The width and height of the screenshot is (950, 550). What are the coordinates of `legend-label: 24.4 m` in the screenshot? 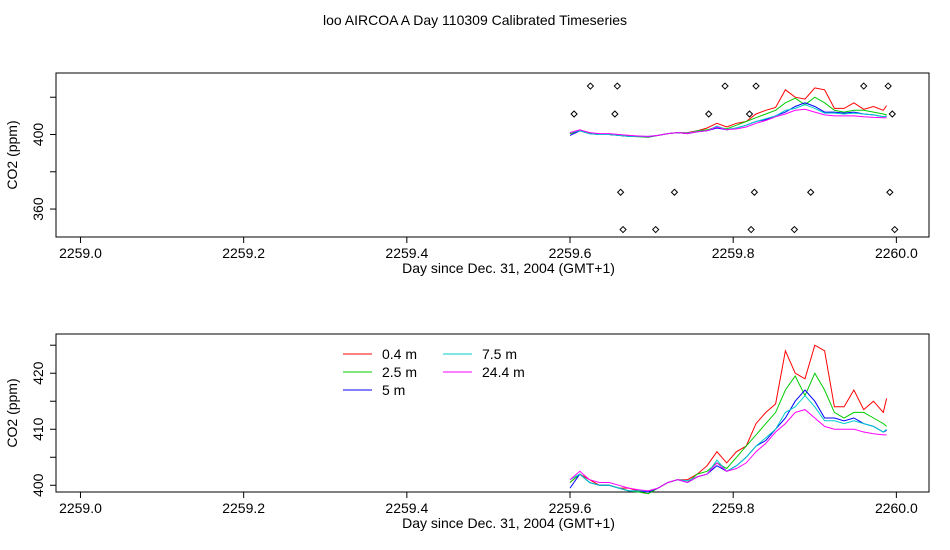 It's located at (503, 372).